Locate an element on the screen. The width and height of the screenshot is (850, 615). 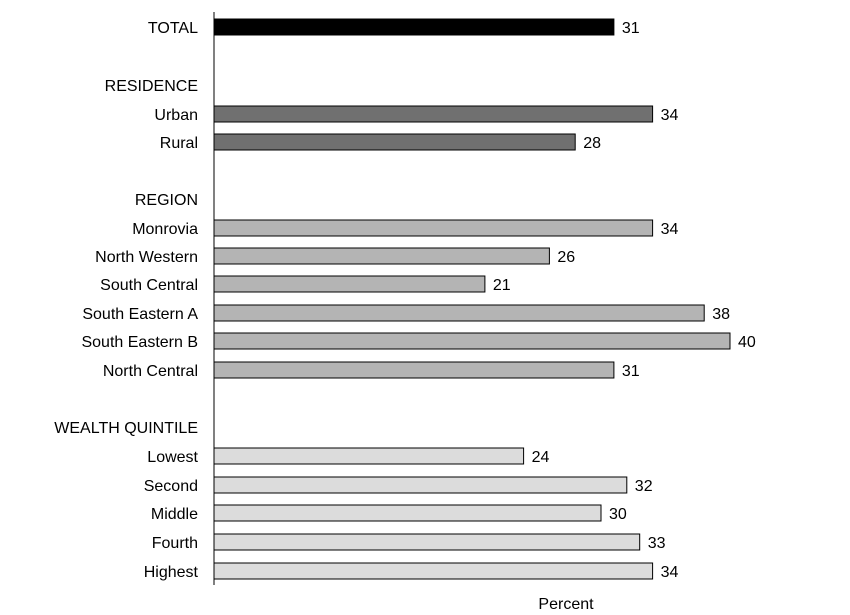
value-label-rural: 28 is located at coordinates (592, 143).